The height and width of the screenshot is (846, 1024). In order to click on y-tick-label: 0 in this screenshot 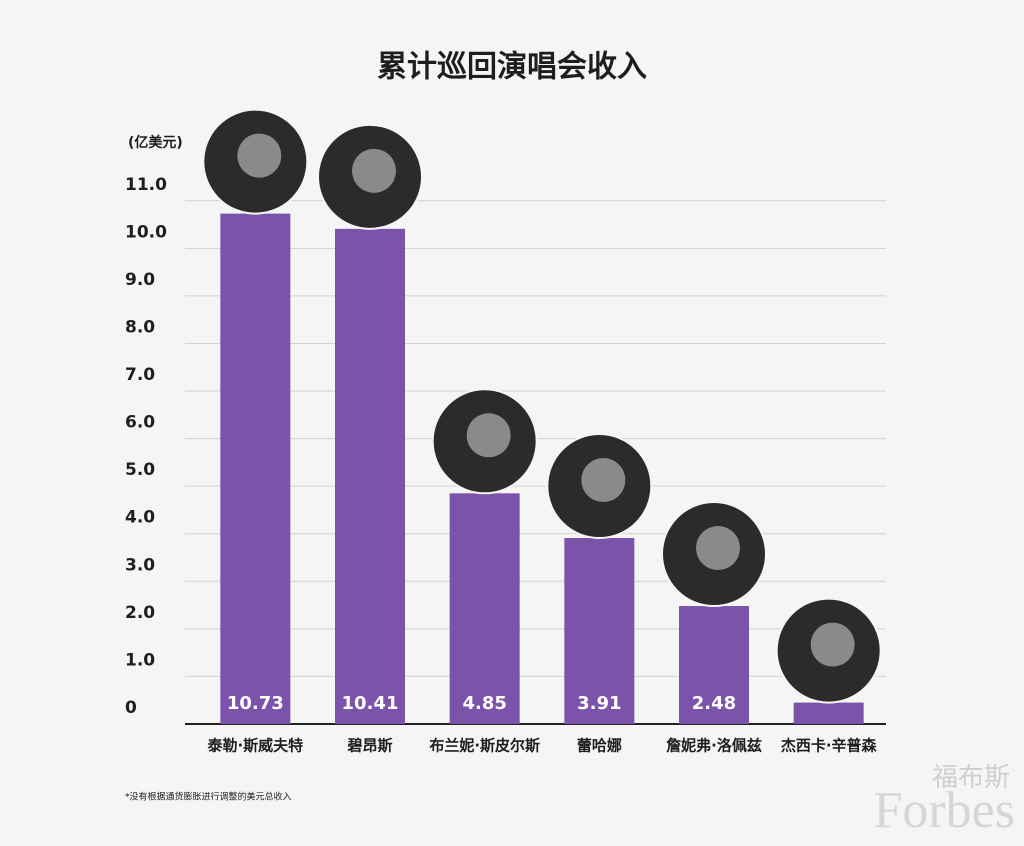, I will do `click(131, 708)`.